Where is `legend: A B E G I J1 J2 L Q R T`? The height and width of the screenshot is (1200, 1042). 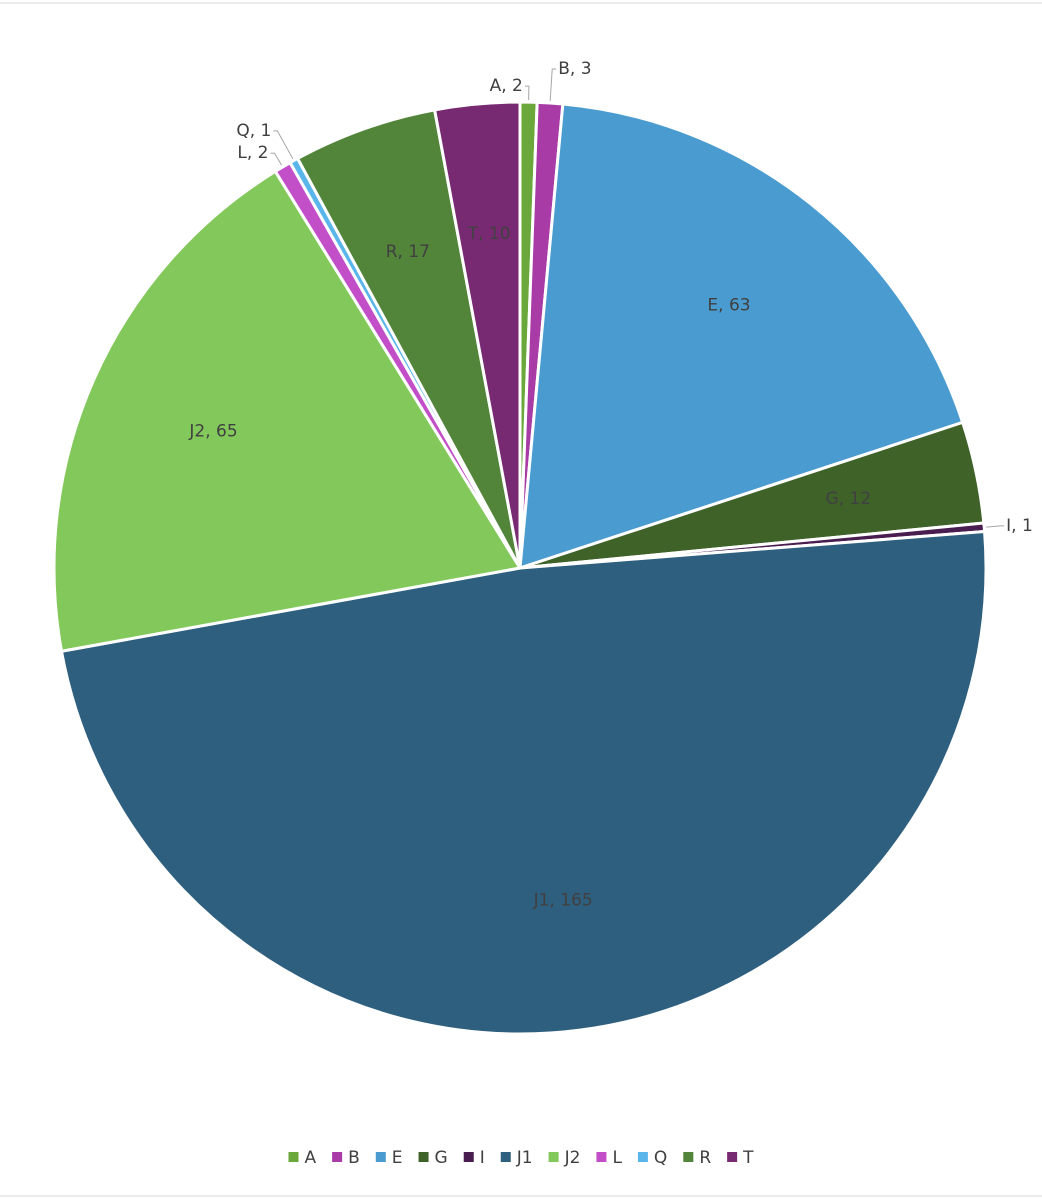 legend: A B E G I J1 J2 L Q R T is located at coordinates (521, 1158).